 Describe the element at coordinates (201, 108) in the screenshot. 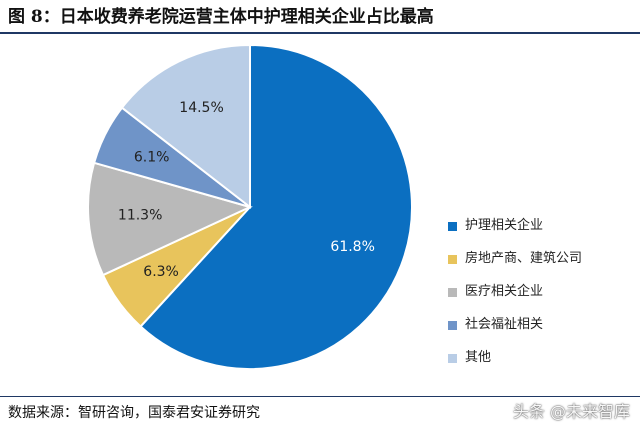

I see `slice-label-4: 14.5%` at that location.